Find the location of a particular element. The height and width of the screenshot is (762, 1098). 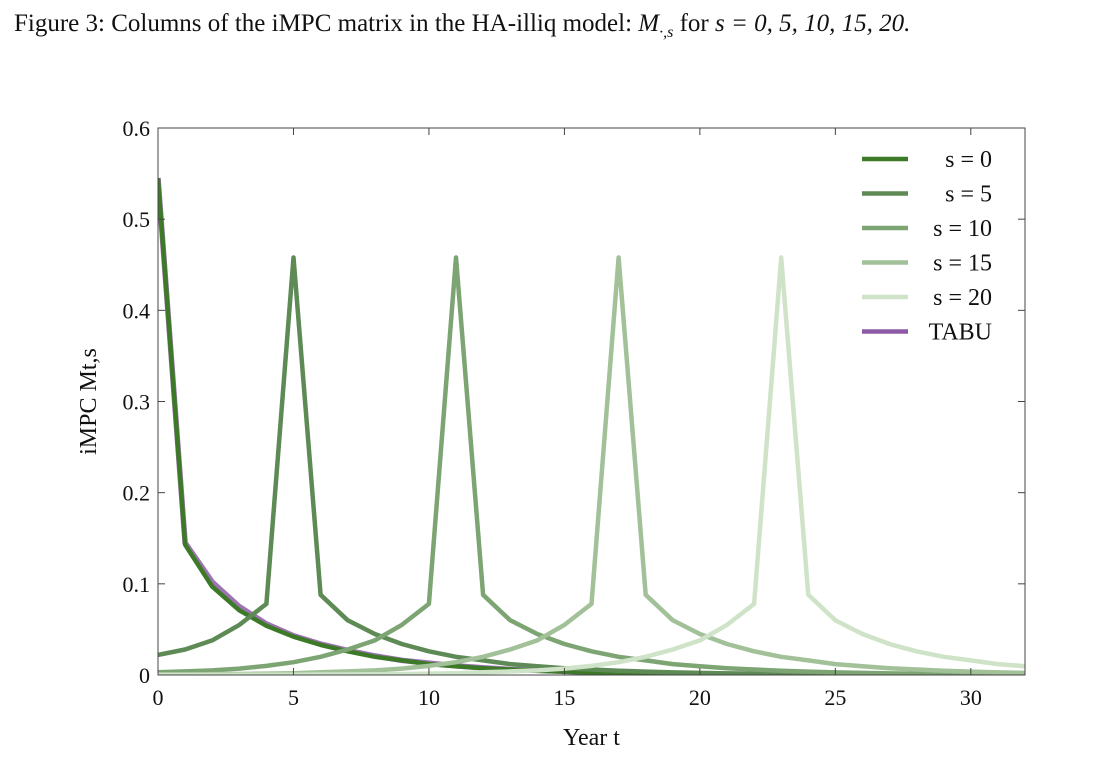

y-tick-label: 0.2 is located at coordinates (137, 493).